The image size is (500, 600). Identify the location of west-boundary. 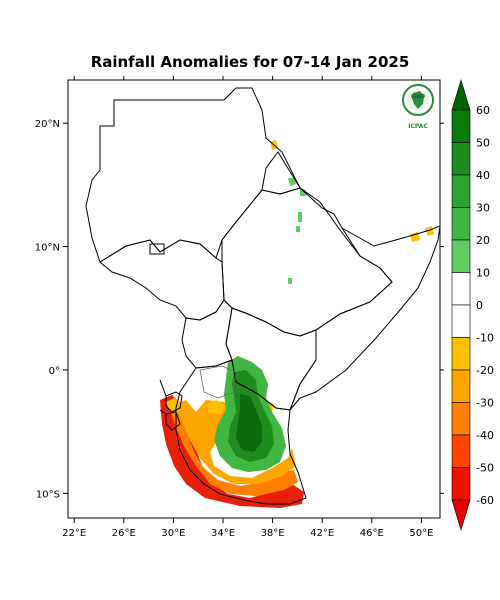
(163, 397).